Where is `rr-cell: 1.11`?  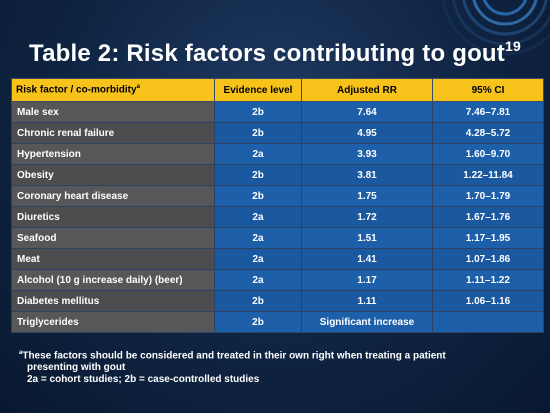 rr-cell: 1.11 is located at coordinates (367, 301).